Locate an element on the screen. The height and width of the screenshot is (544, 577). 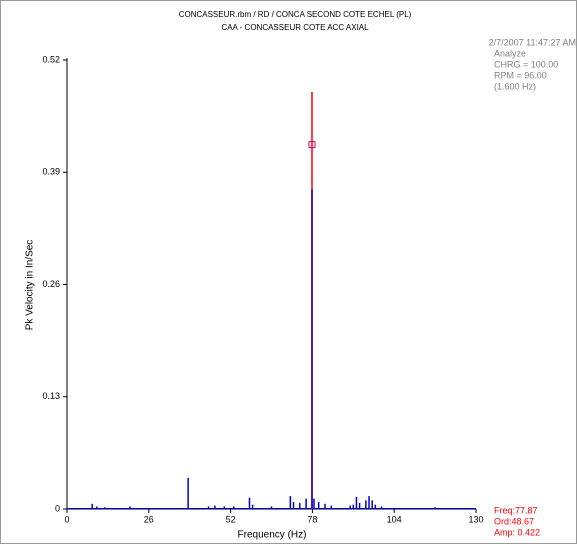
y-tick-label: 0.26 is located at coordinates (51, 284).